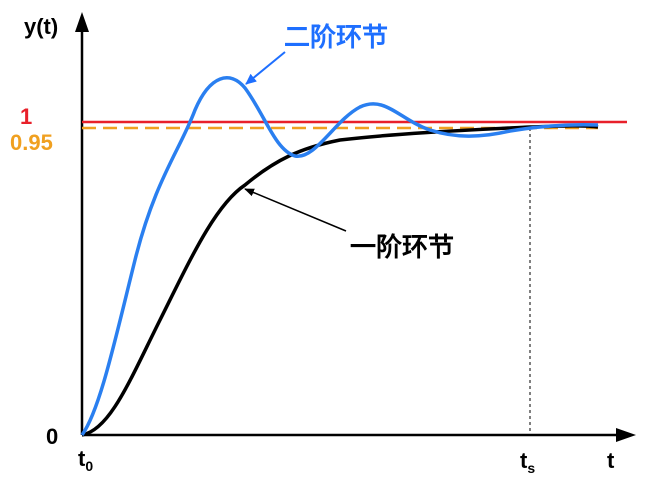 This screenshot has height=484, width=647. What do you see at coordinates (626, 435) in the screenshot?
I see `x-arrow` at bounding box center [626, 435].